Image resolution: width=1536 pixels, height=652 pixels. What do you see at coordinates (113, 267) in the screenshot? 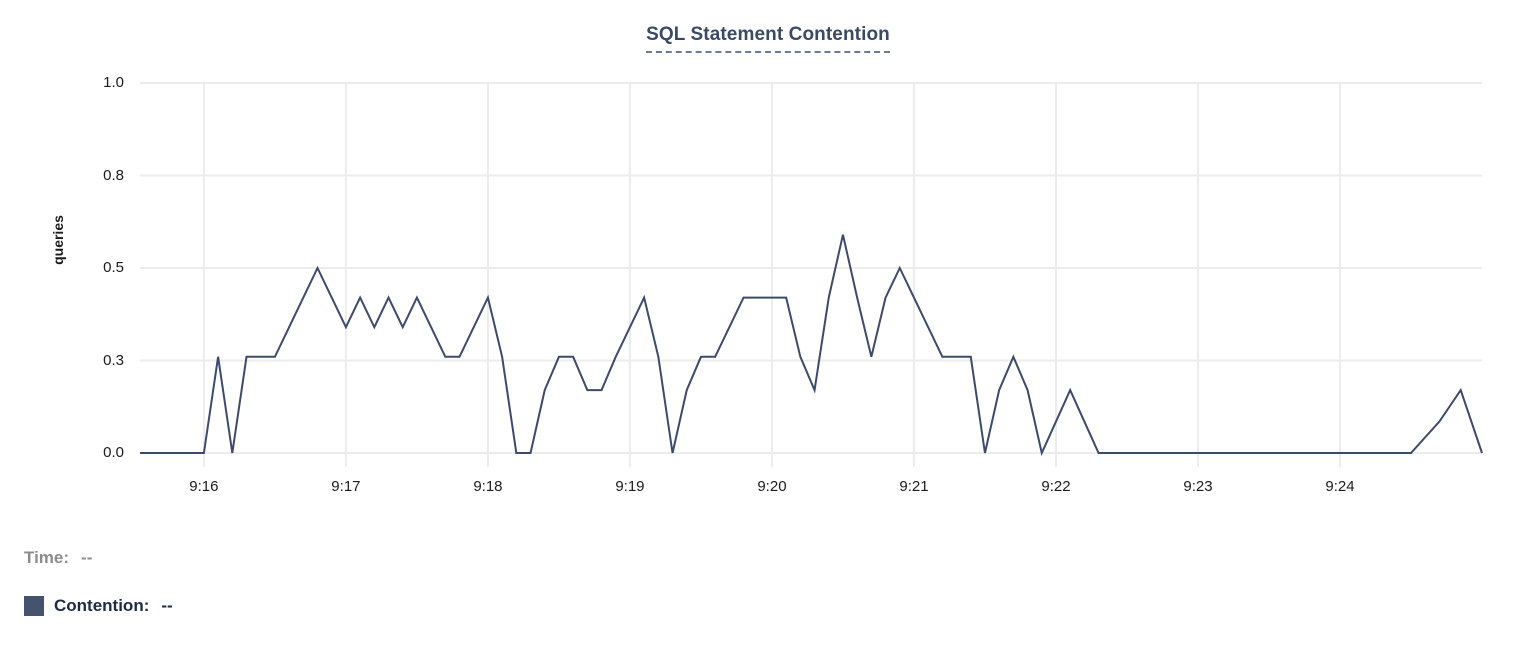
I see `y-tick-label: 0.5` at bounding box center [113, 267].